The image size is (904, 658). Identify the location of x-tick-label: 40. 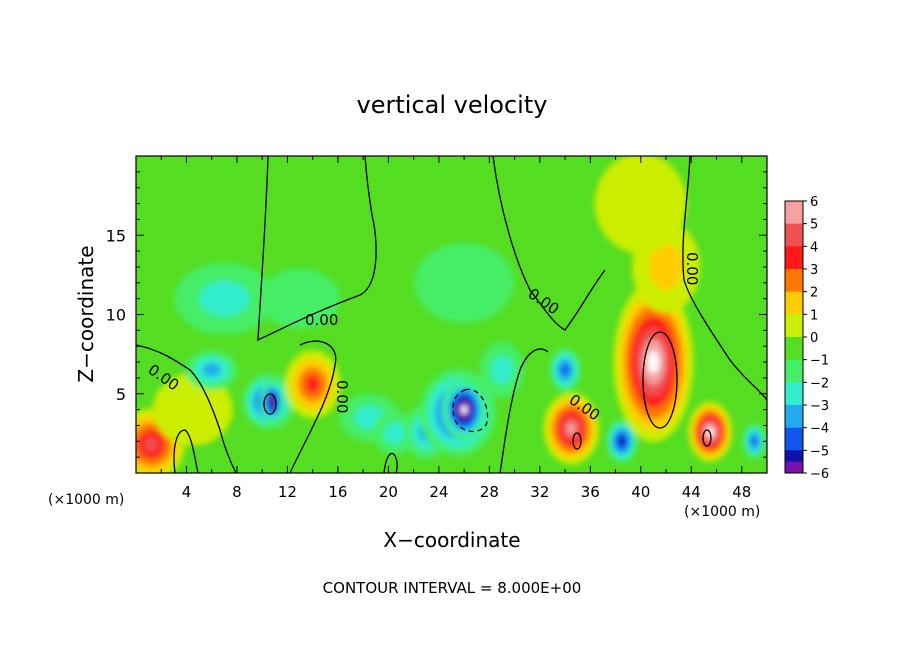
(640, 492).